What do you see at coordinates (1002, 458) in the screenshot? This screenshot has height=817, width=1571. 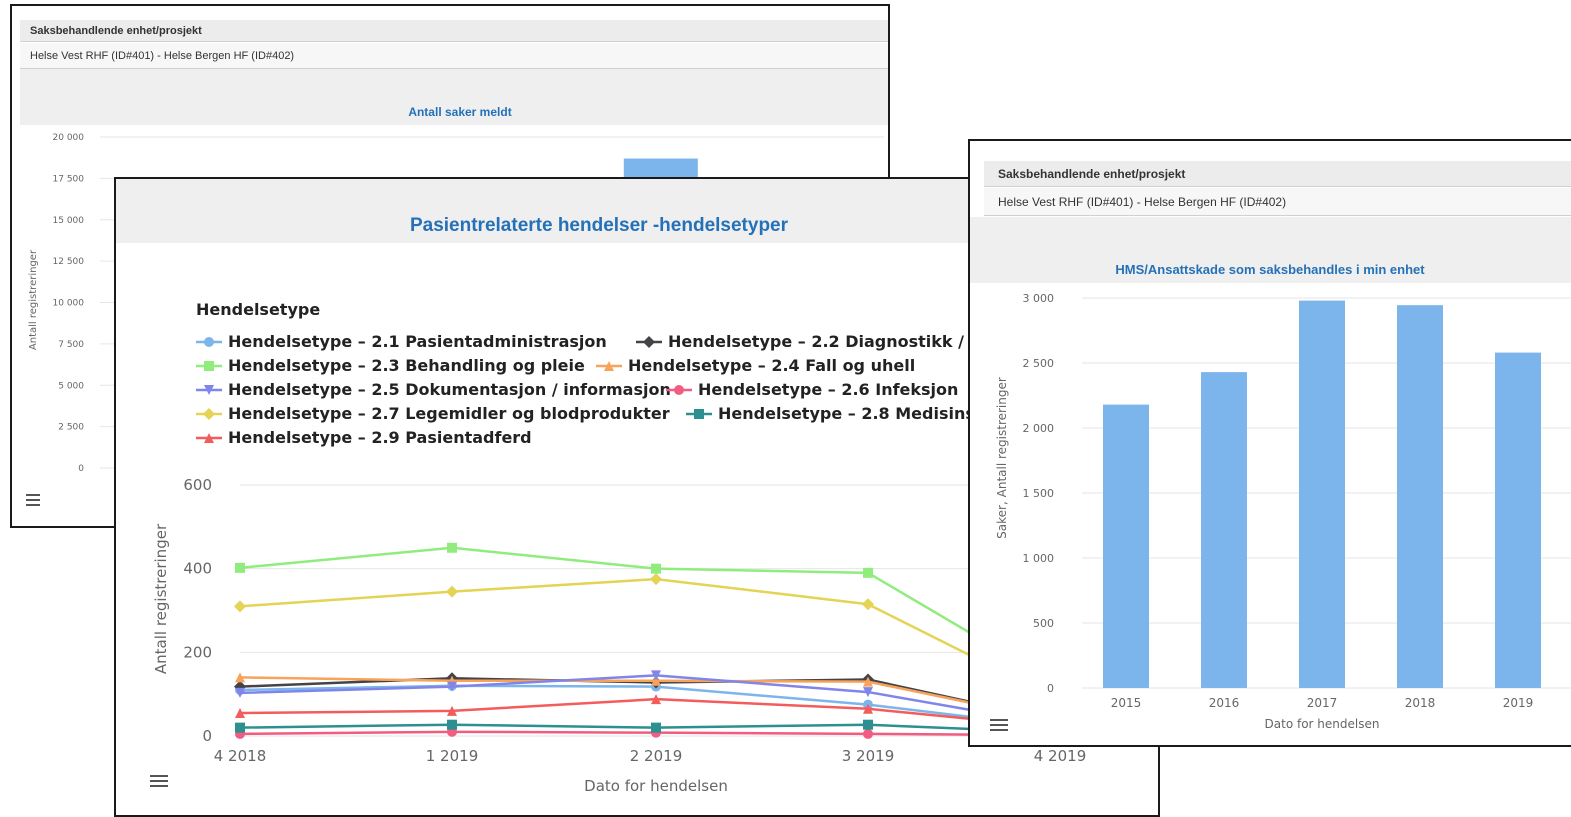 I see `y-axis-label: Saker, Antall registreringer` at bounding box center [1002, 458].